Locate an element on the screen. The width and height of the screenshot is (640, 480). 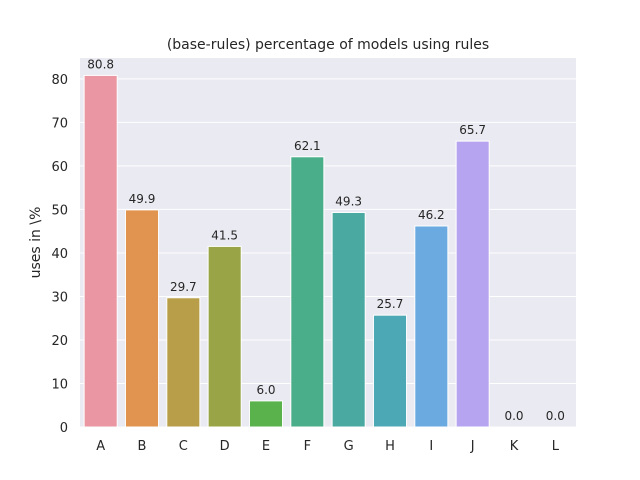
x-tick-label-i: I is located at coordinates (431, 446).